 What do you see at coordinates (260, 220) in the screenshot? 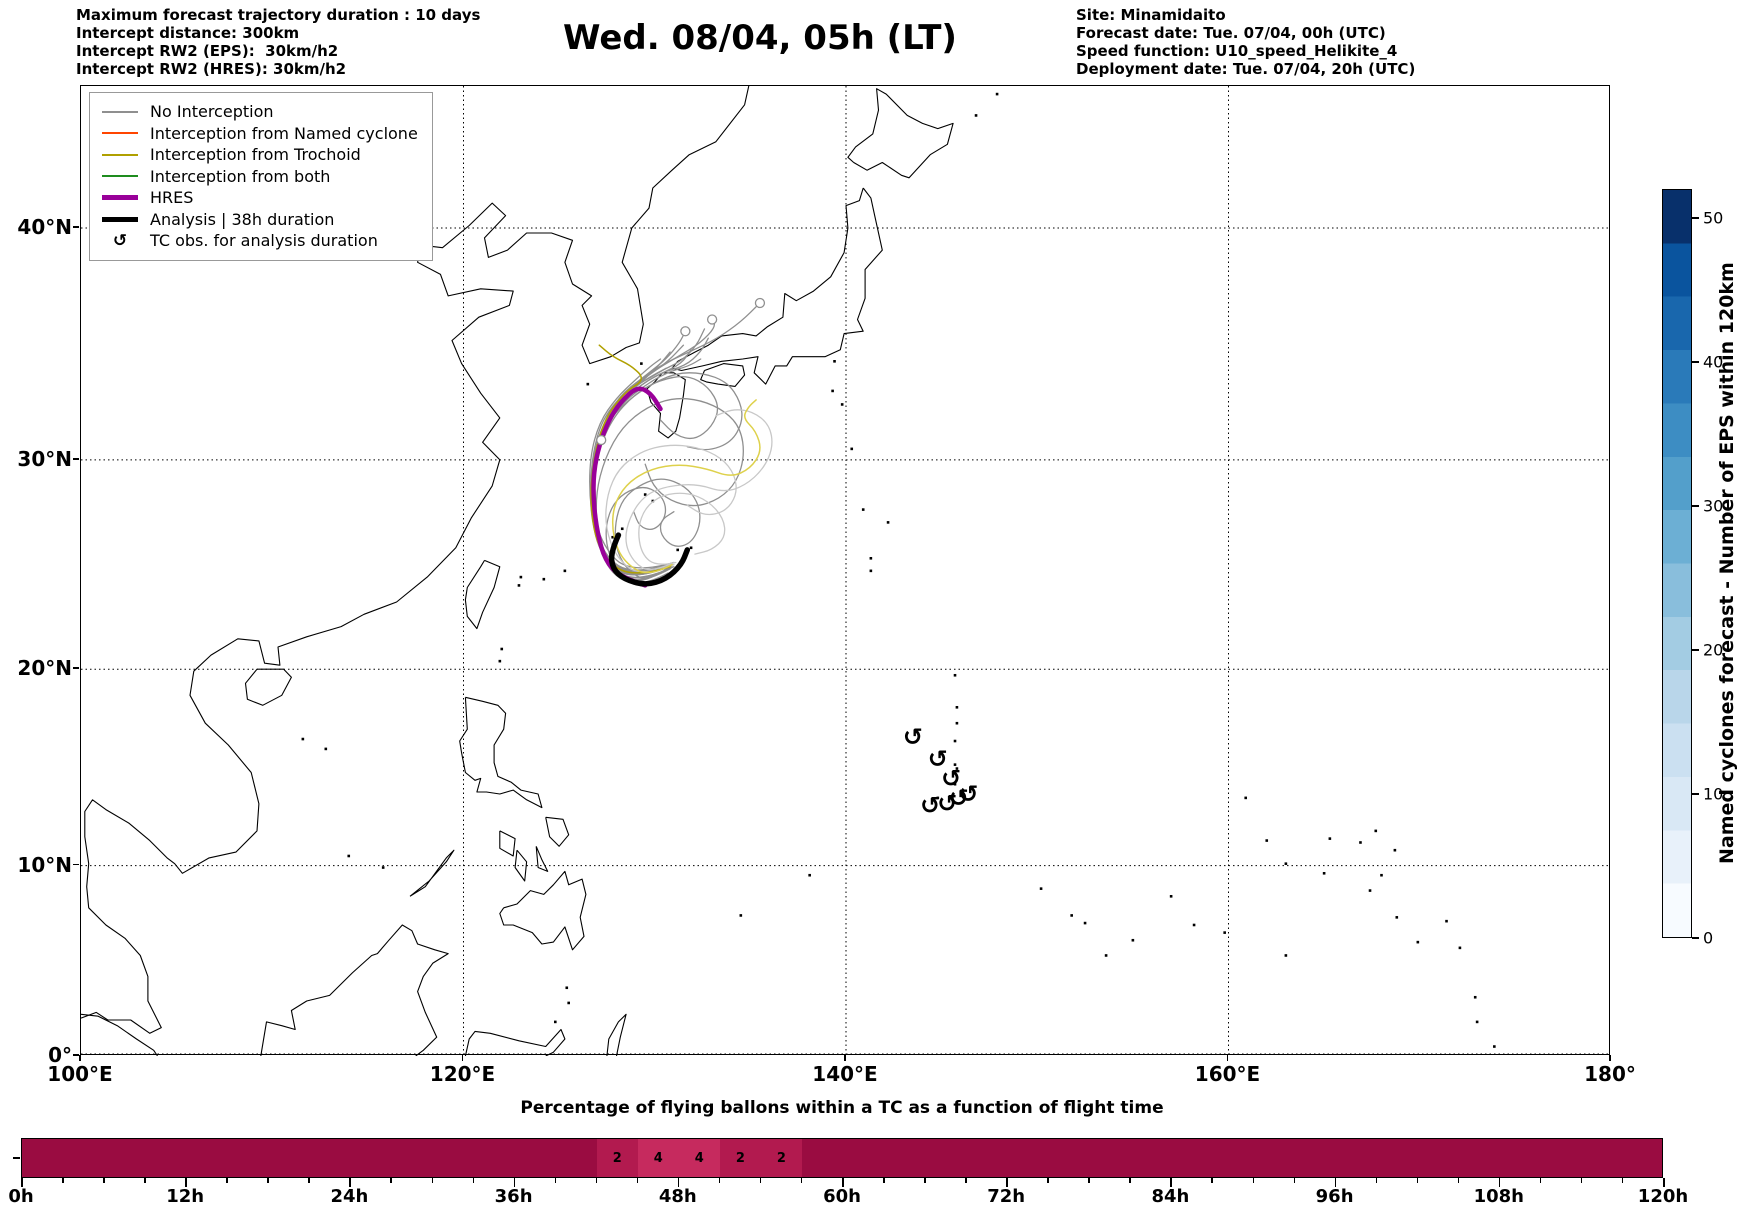
I see `legend-item: Analysis | 38h duration` at bounding box center [260, 220].